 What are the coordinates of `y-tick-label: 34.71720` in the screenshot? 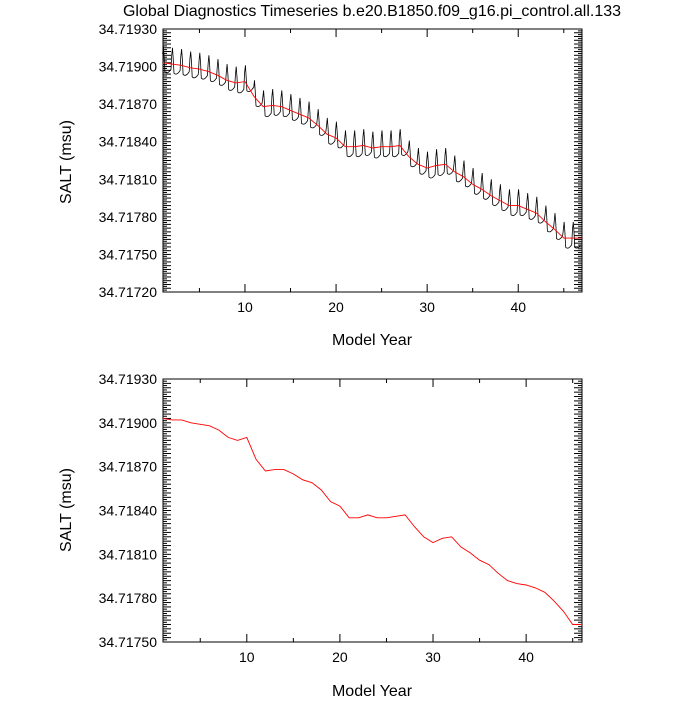 It's located at (128, 292).